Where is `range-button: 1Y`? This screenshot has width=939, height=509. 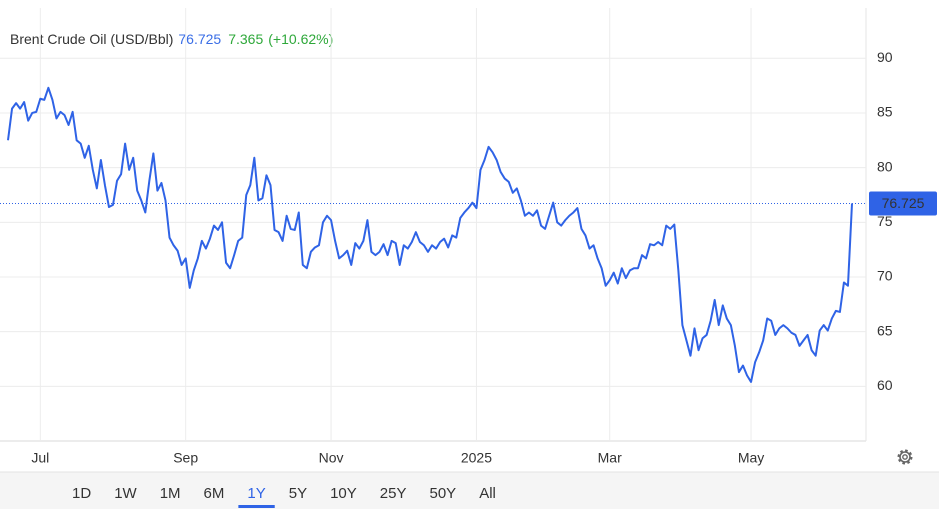
range-button: 1Y is located at coordinates (256, 493).